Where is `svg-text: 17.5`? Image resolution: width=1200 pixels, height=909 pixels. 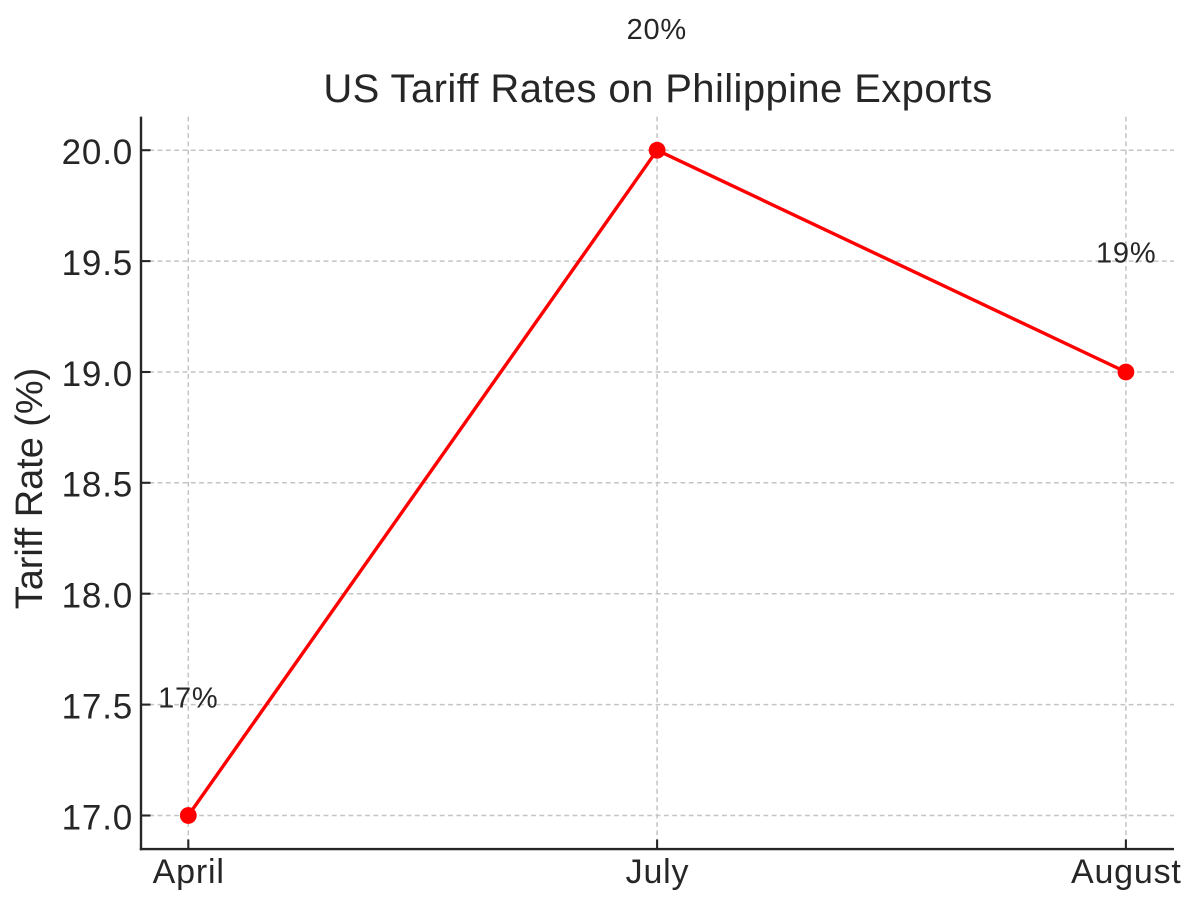 svg-text: 17.5 is located at coordinates (97, 706).